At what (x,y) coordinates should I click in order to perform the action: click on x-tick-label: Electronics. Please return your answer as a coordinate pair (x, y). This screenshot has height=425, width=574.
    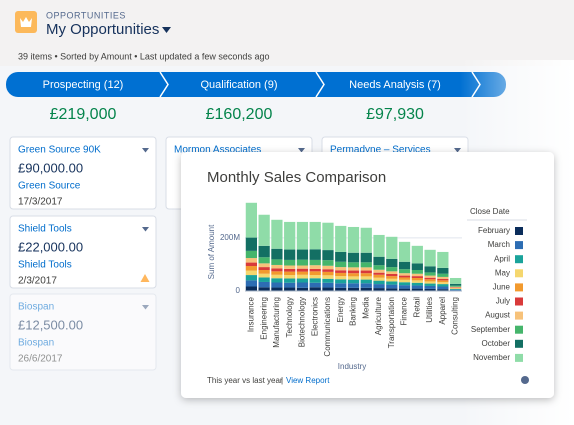
    Looking at the image, I should click on (314, 316).